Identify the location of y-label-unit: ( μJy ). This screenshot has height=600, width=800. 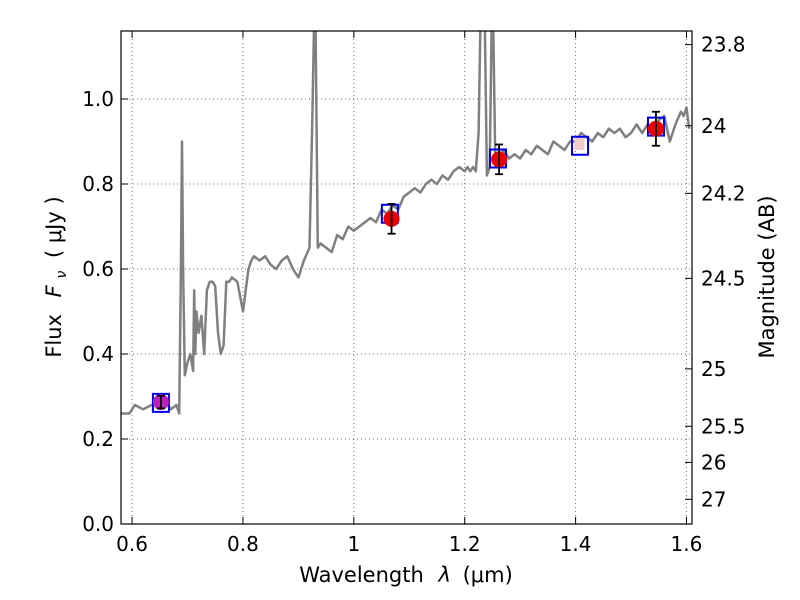
(54, 227).